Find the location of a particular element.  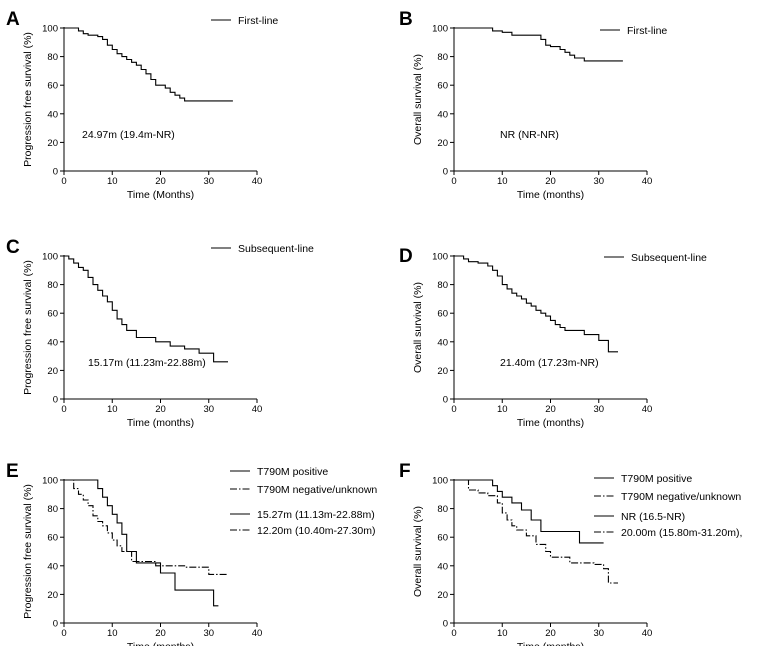

panel-d-y-axis-title: Overall survival (%) is located at coordinates (418, 327).